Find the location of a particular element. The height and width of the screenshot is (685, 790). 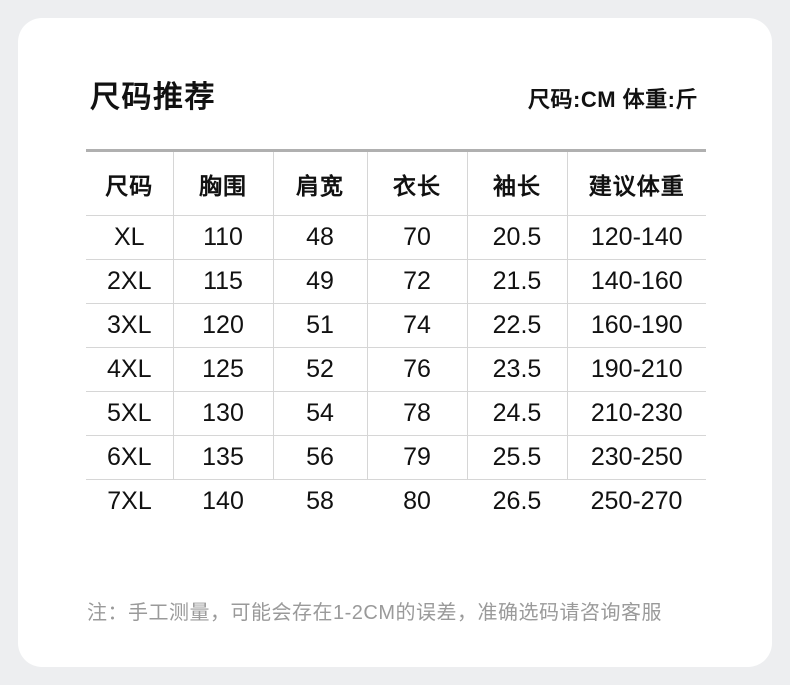

shoulder-cell: 52 is located at coordinates (320, 369).